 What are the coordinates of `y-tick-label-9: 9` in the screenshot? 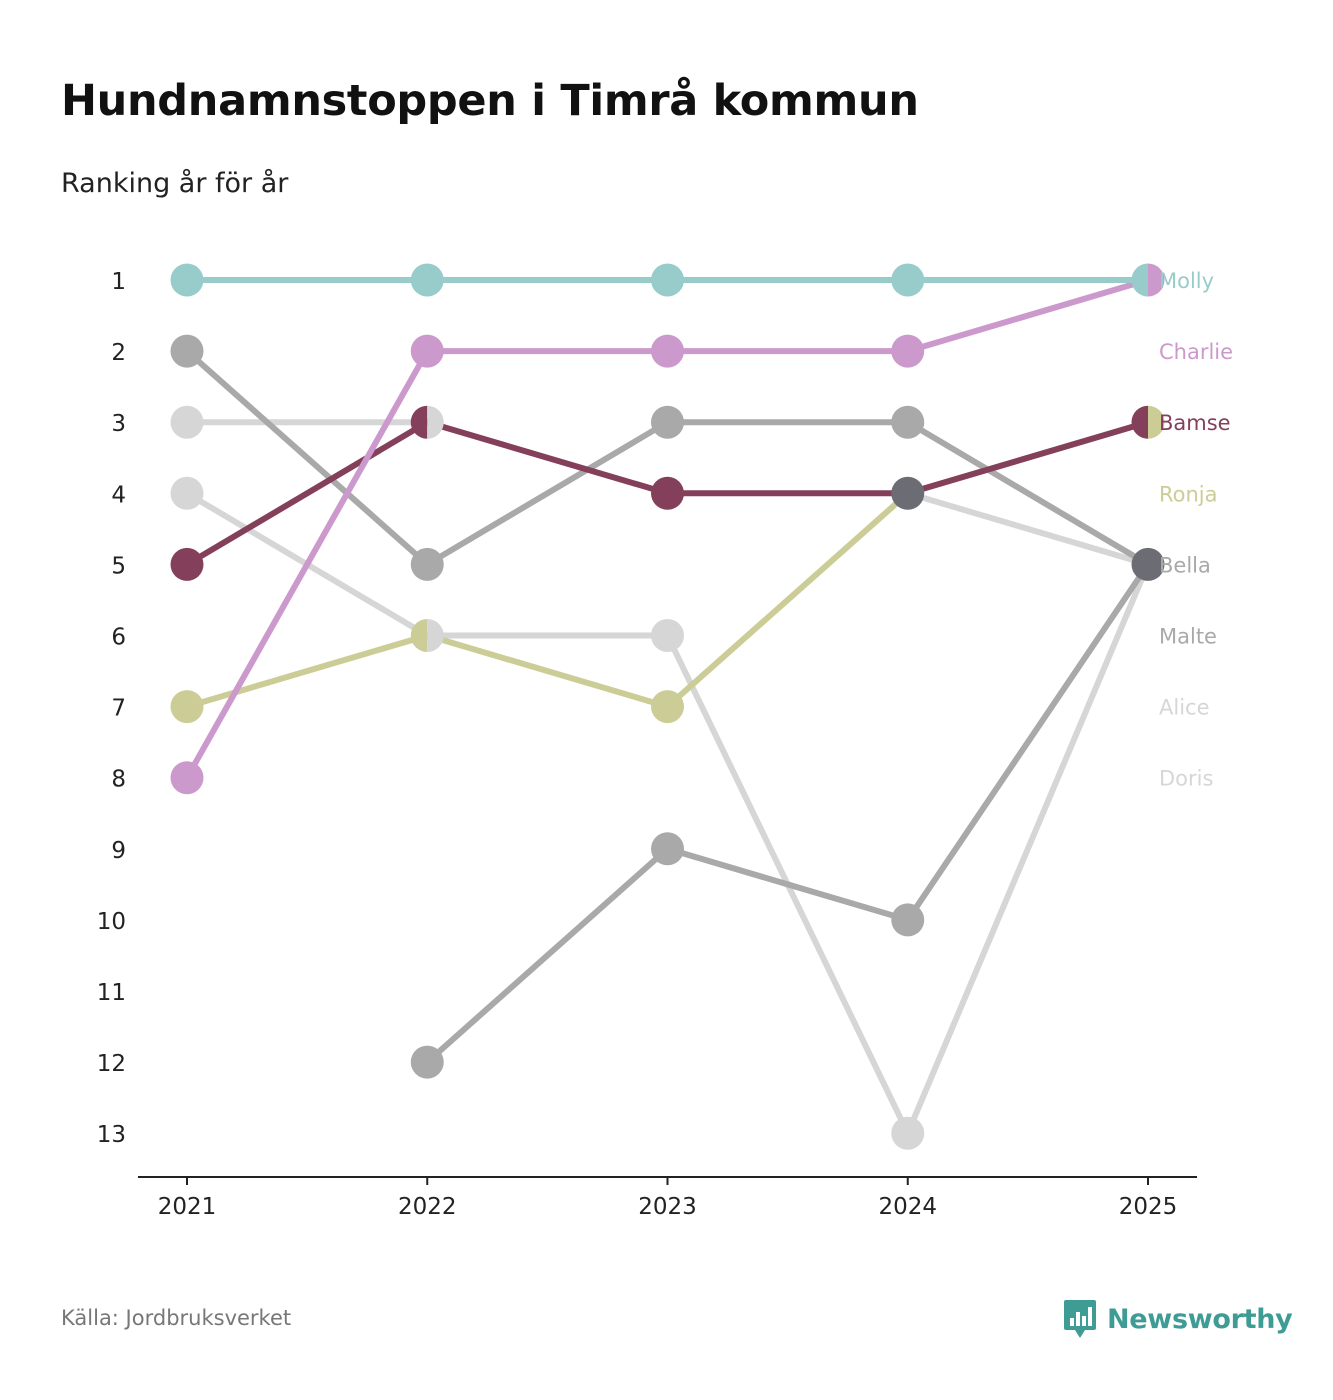 It's located at (118, 851).